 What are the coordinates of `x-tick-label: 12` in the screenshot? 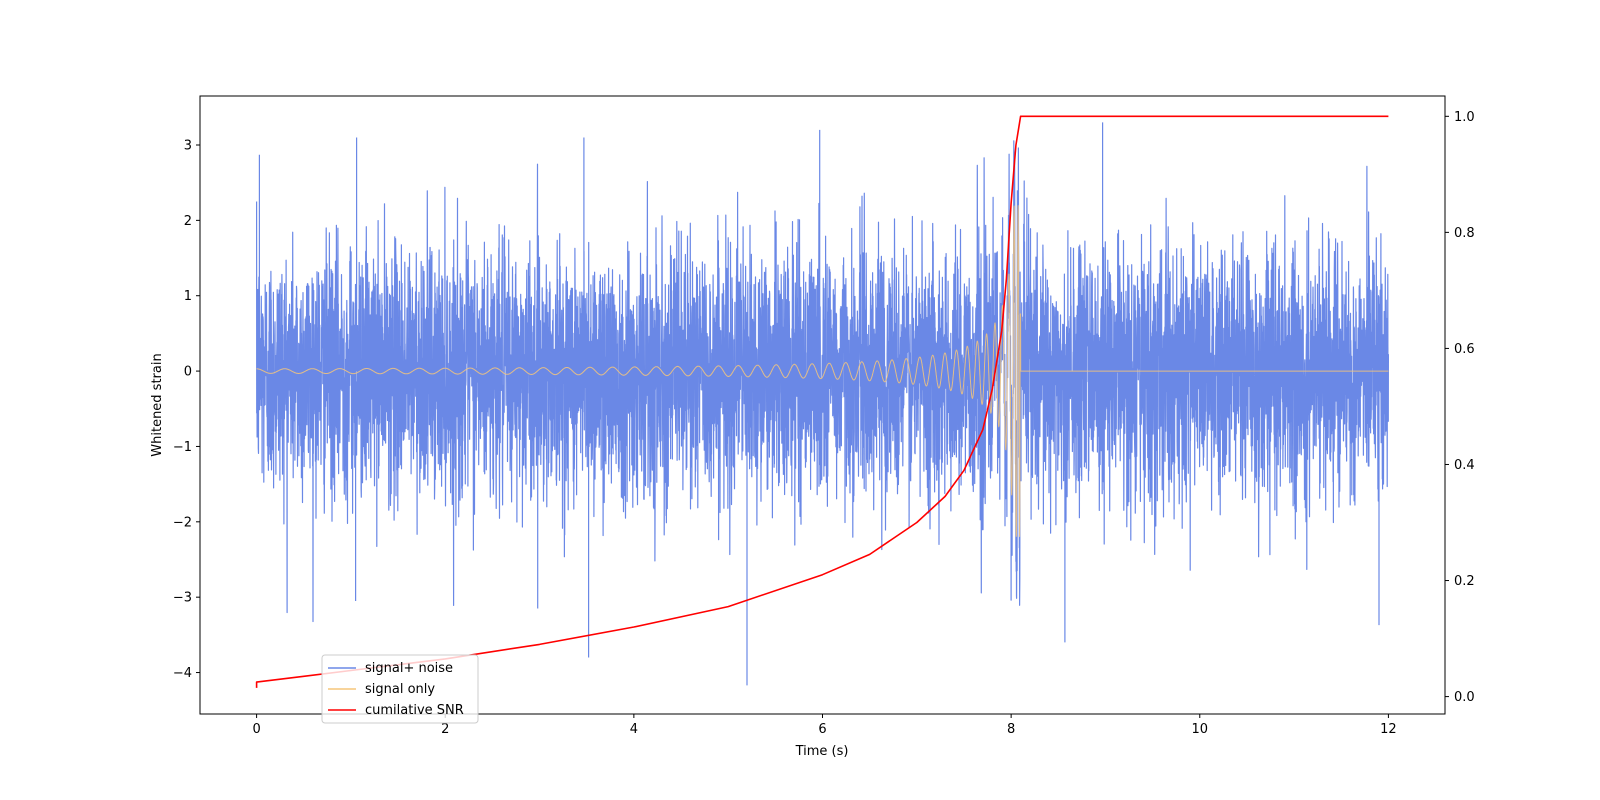 It's located at (1388, 729).